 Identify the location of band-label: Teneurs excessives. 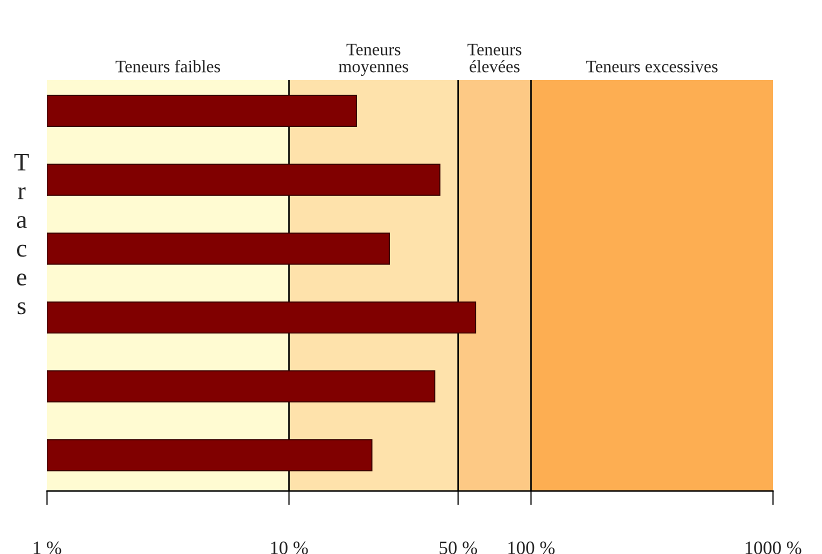
(652, 66).